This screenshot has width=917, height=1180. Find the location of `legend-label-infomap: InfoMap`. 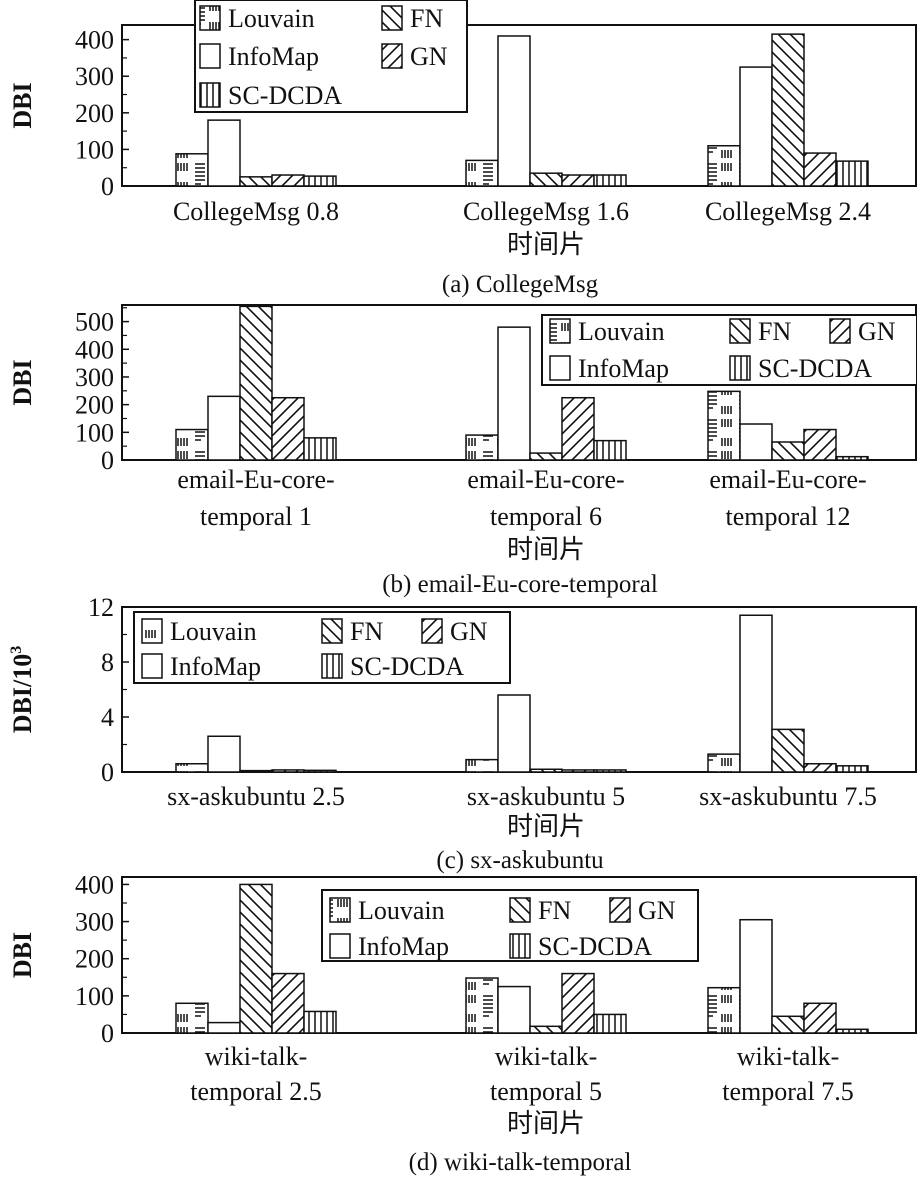

legend-label-infomap: InfoMap is located at coordinates (273, 56).